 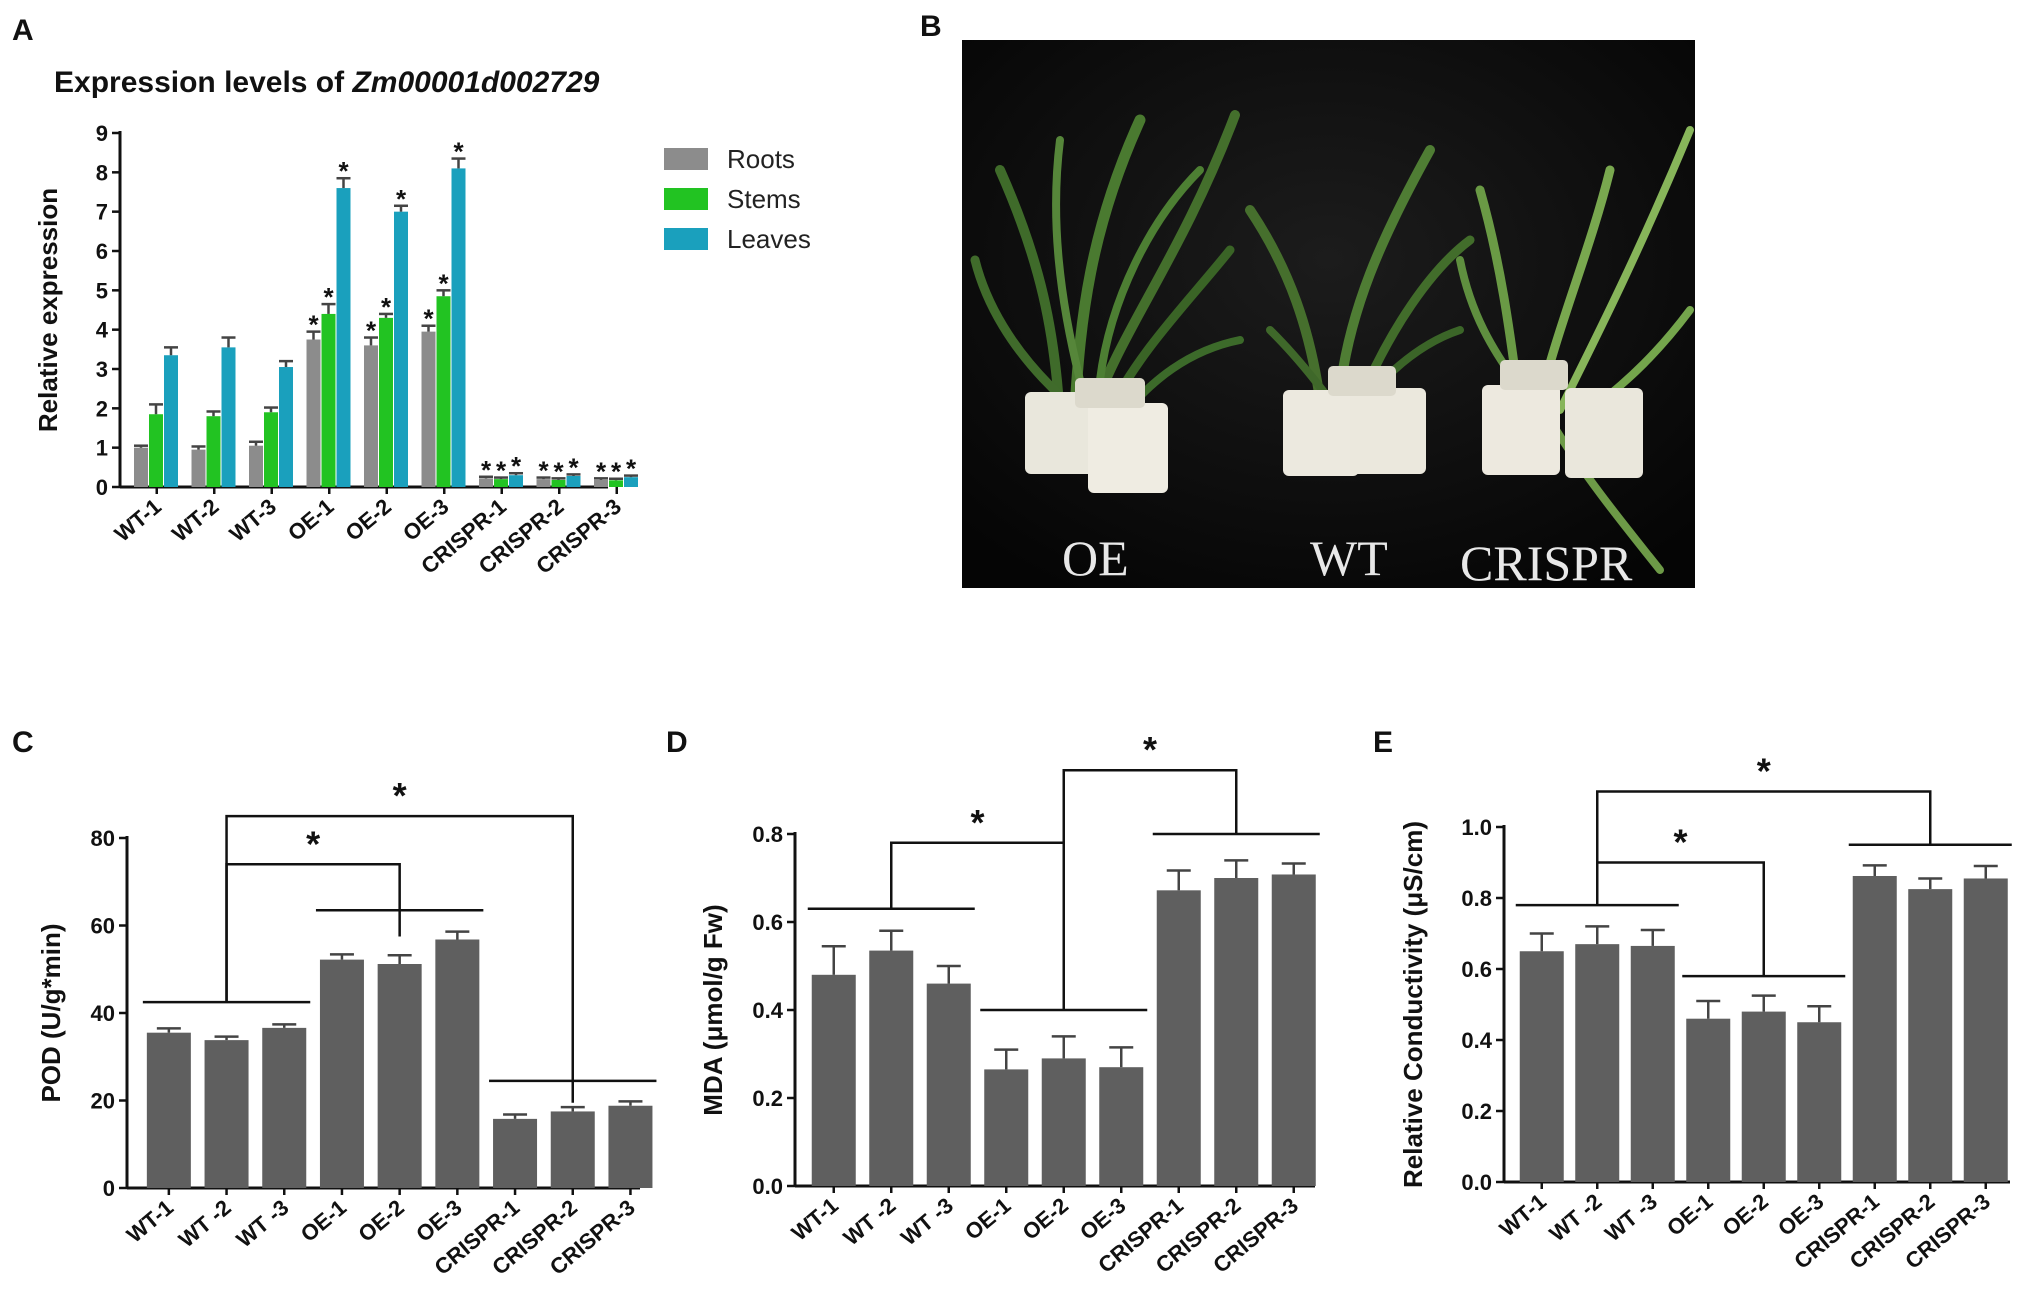 I want to click on chart-a-title-gene: Zm00001d002729, so click(x=475, y=82).